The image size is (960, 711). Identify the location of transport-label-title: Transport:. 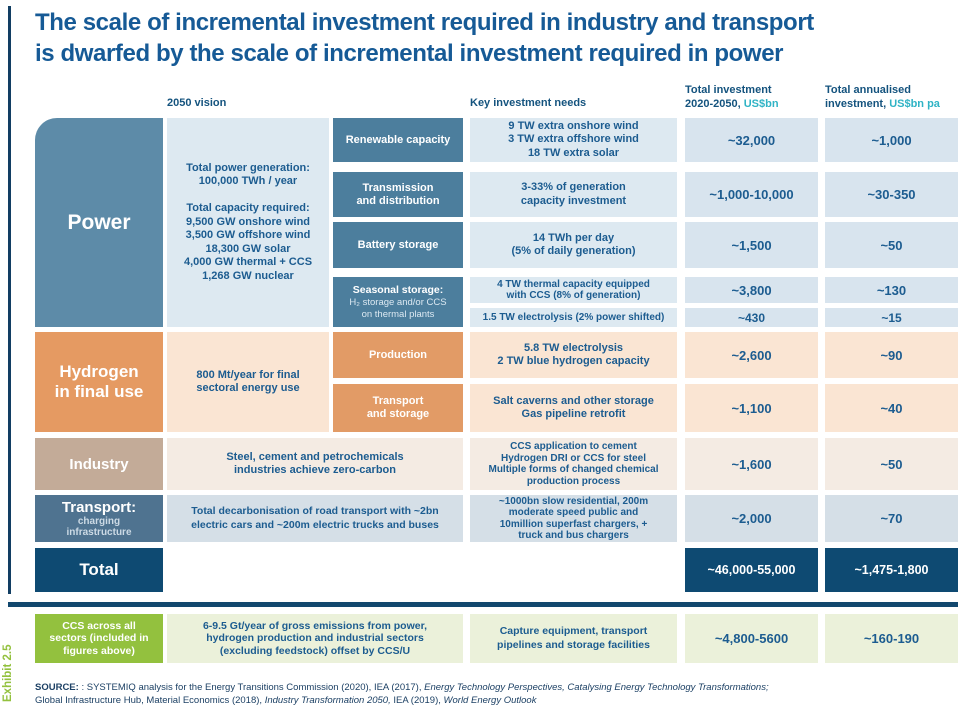
(99, 507).